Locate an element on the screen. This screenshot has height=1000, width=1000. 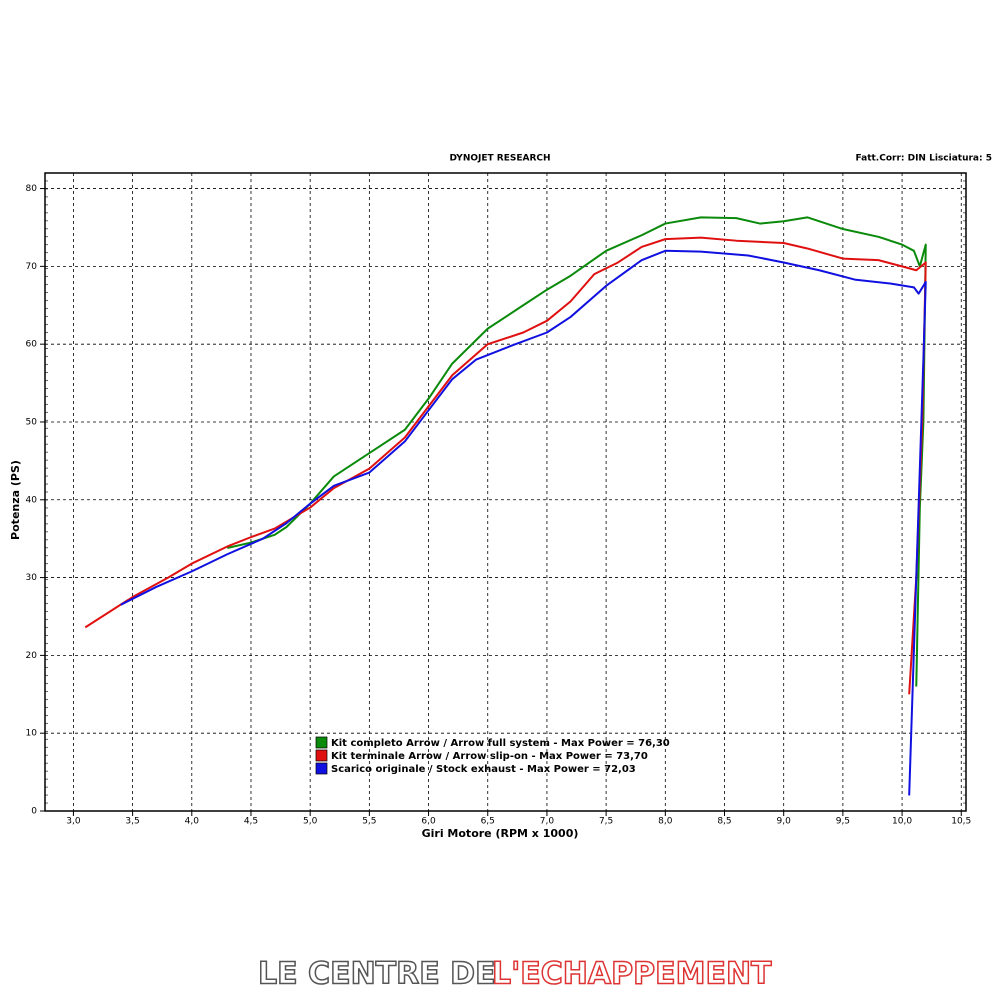
footer-brand-right: L'ECHAPPEMENT is located at coordinates (632, 974).